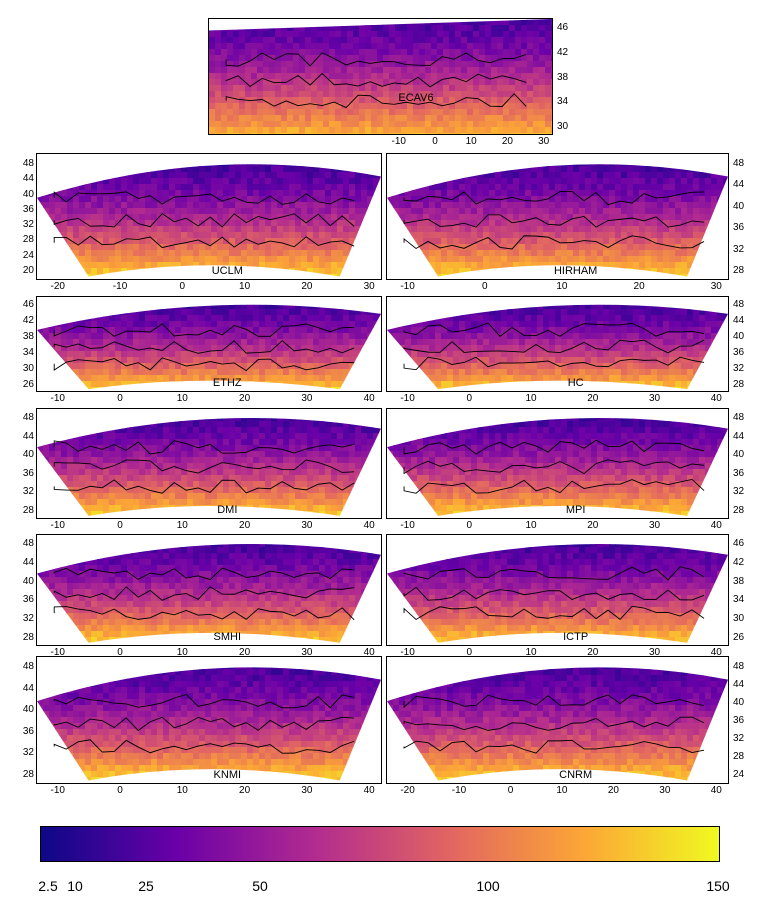 This screenshot has width=763, height=906. What do you see at coordinates (227, 271) in the screenshot?
I see `panel-label: UCLM` at bounding box center [227, 271].